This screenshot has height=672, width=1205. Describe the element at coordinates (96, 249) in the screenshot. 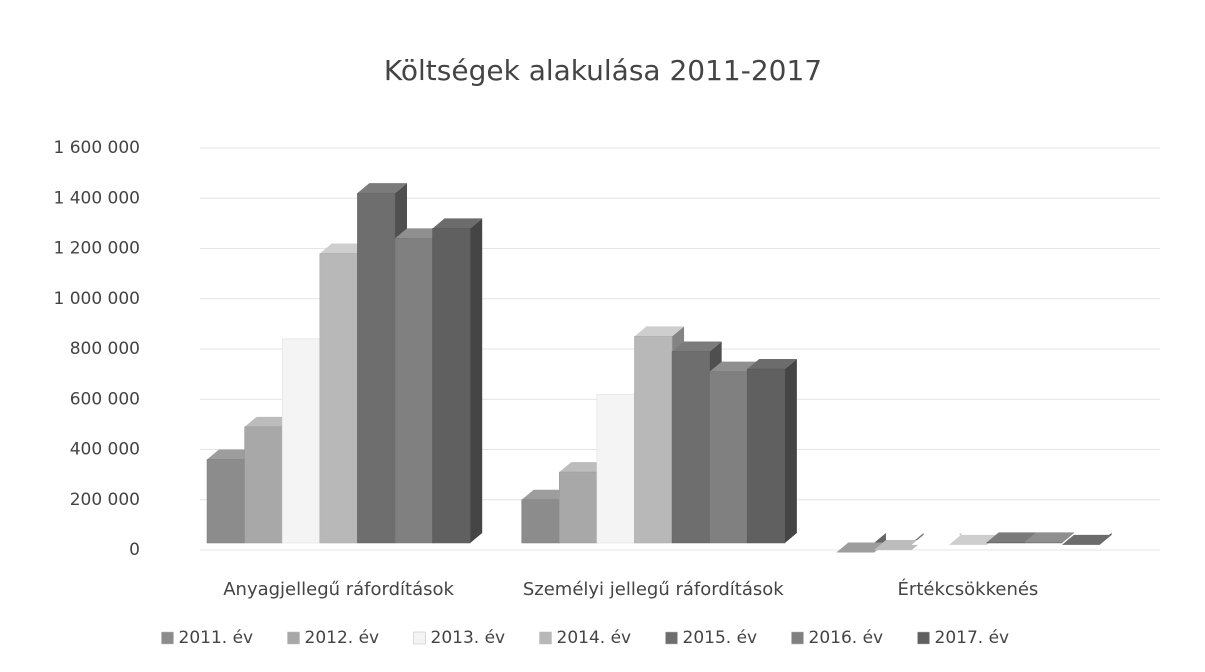

I see `y-tick-label: 1 200 000` at that location.